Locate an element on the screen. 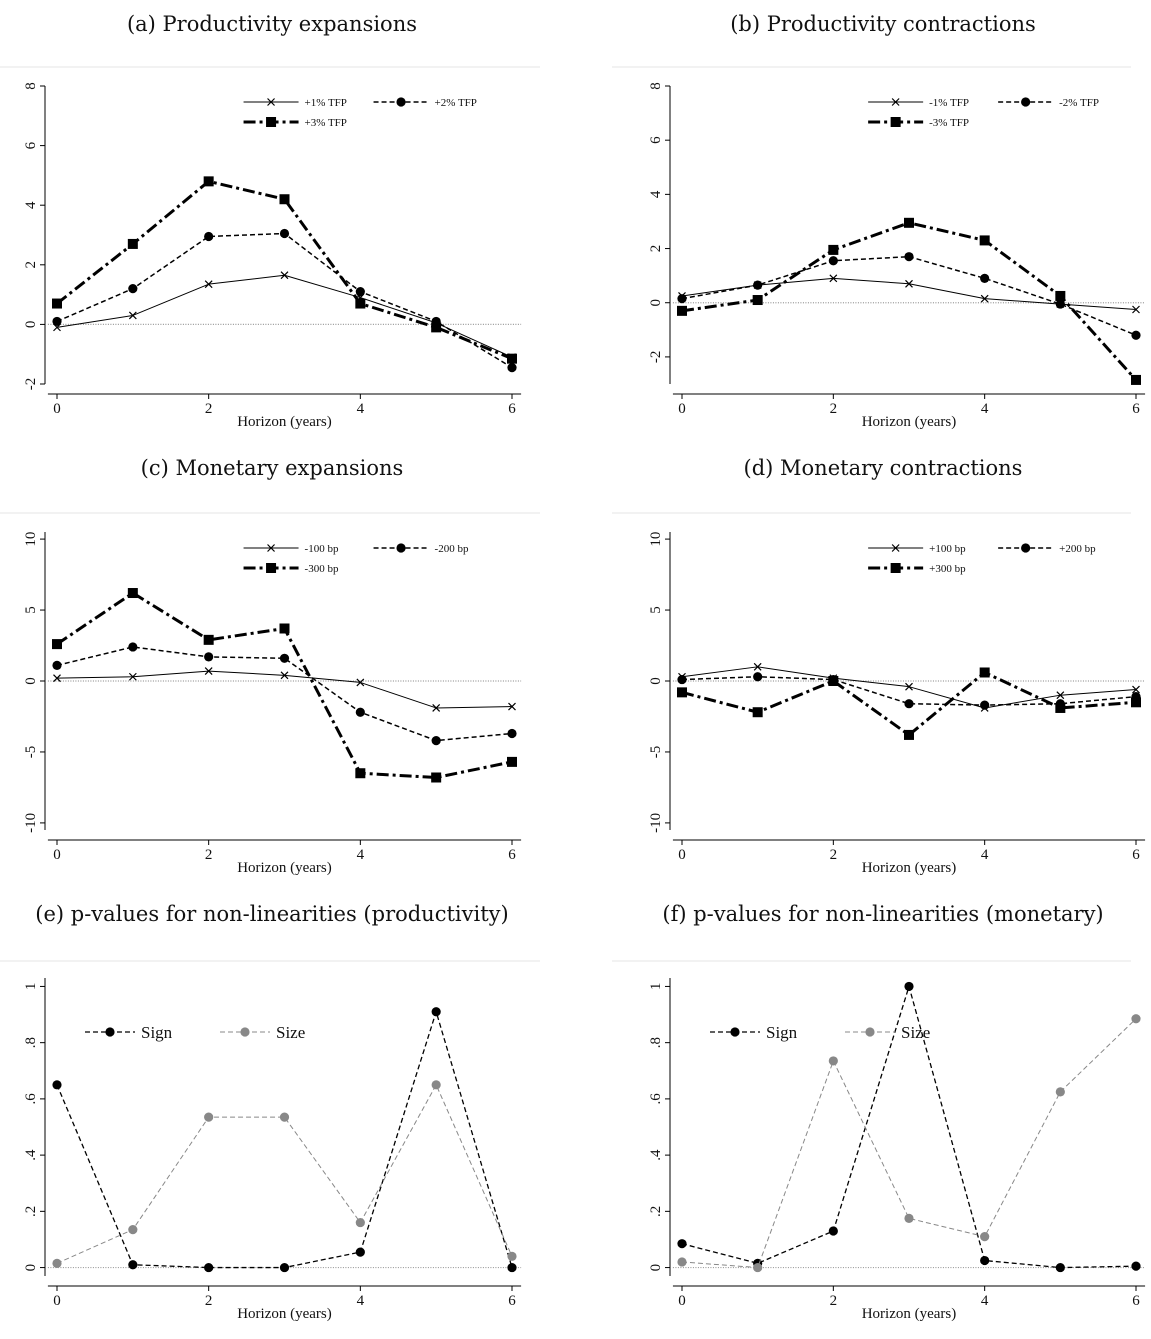  chart-d-ytick-label: -10 is located at coordinates (656, 823).